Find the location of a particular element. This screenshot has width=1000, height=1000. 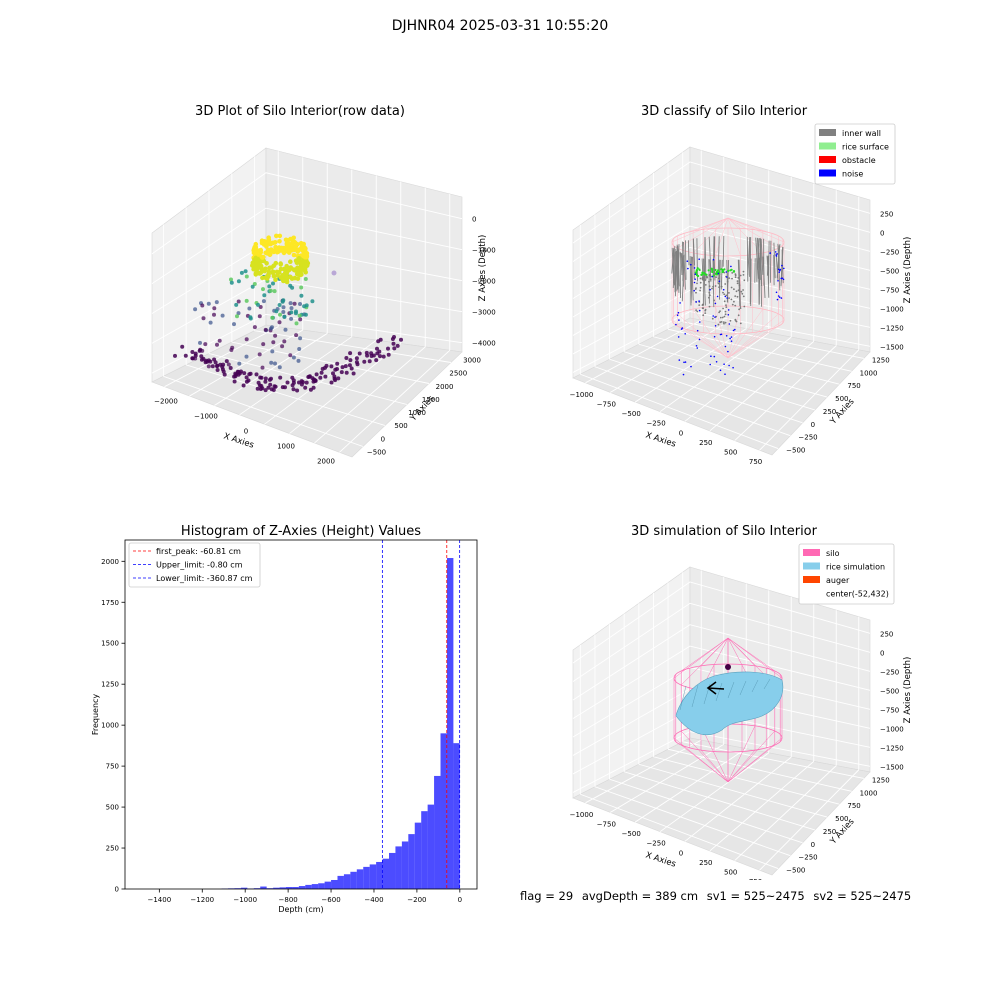

z-tick-label: −2000 is located at coordinates (484, 282).